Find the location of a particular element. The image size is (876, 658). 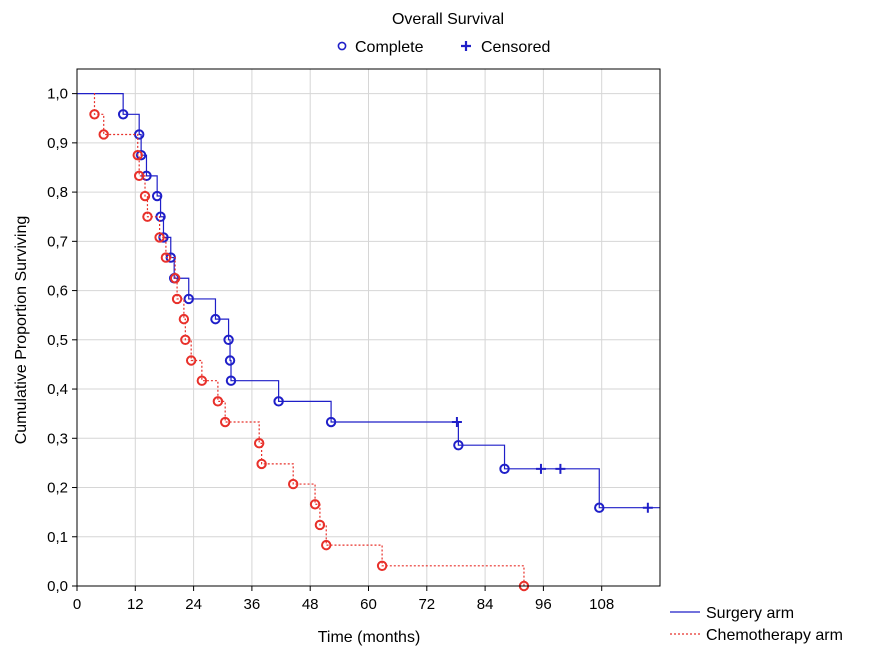

y-tick-label: 0,0 is located at coordinates (57, 586).